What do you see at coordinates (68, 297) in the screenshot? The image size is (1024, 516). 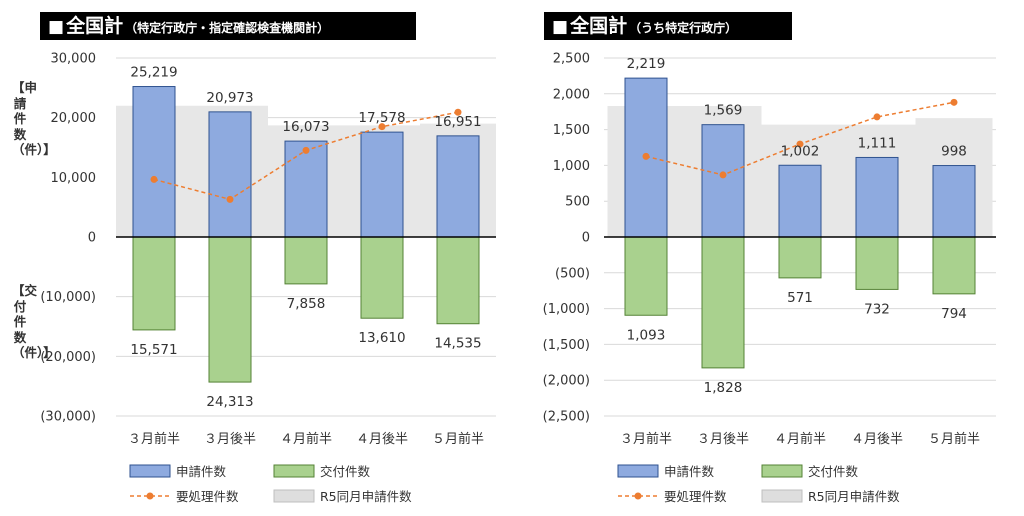 I see `y-tick-label: (10,000)` at bounding box center [68, 297].